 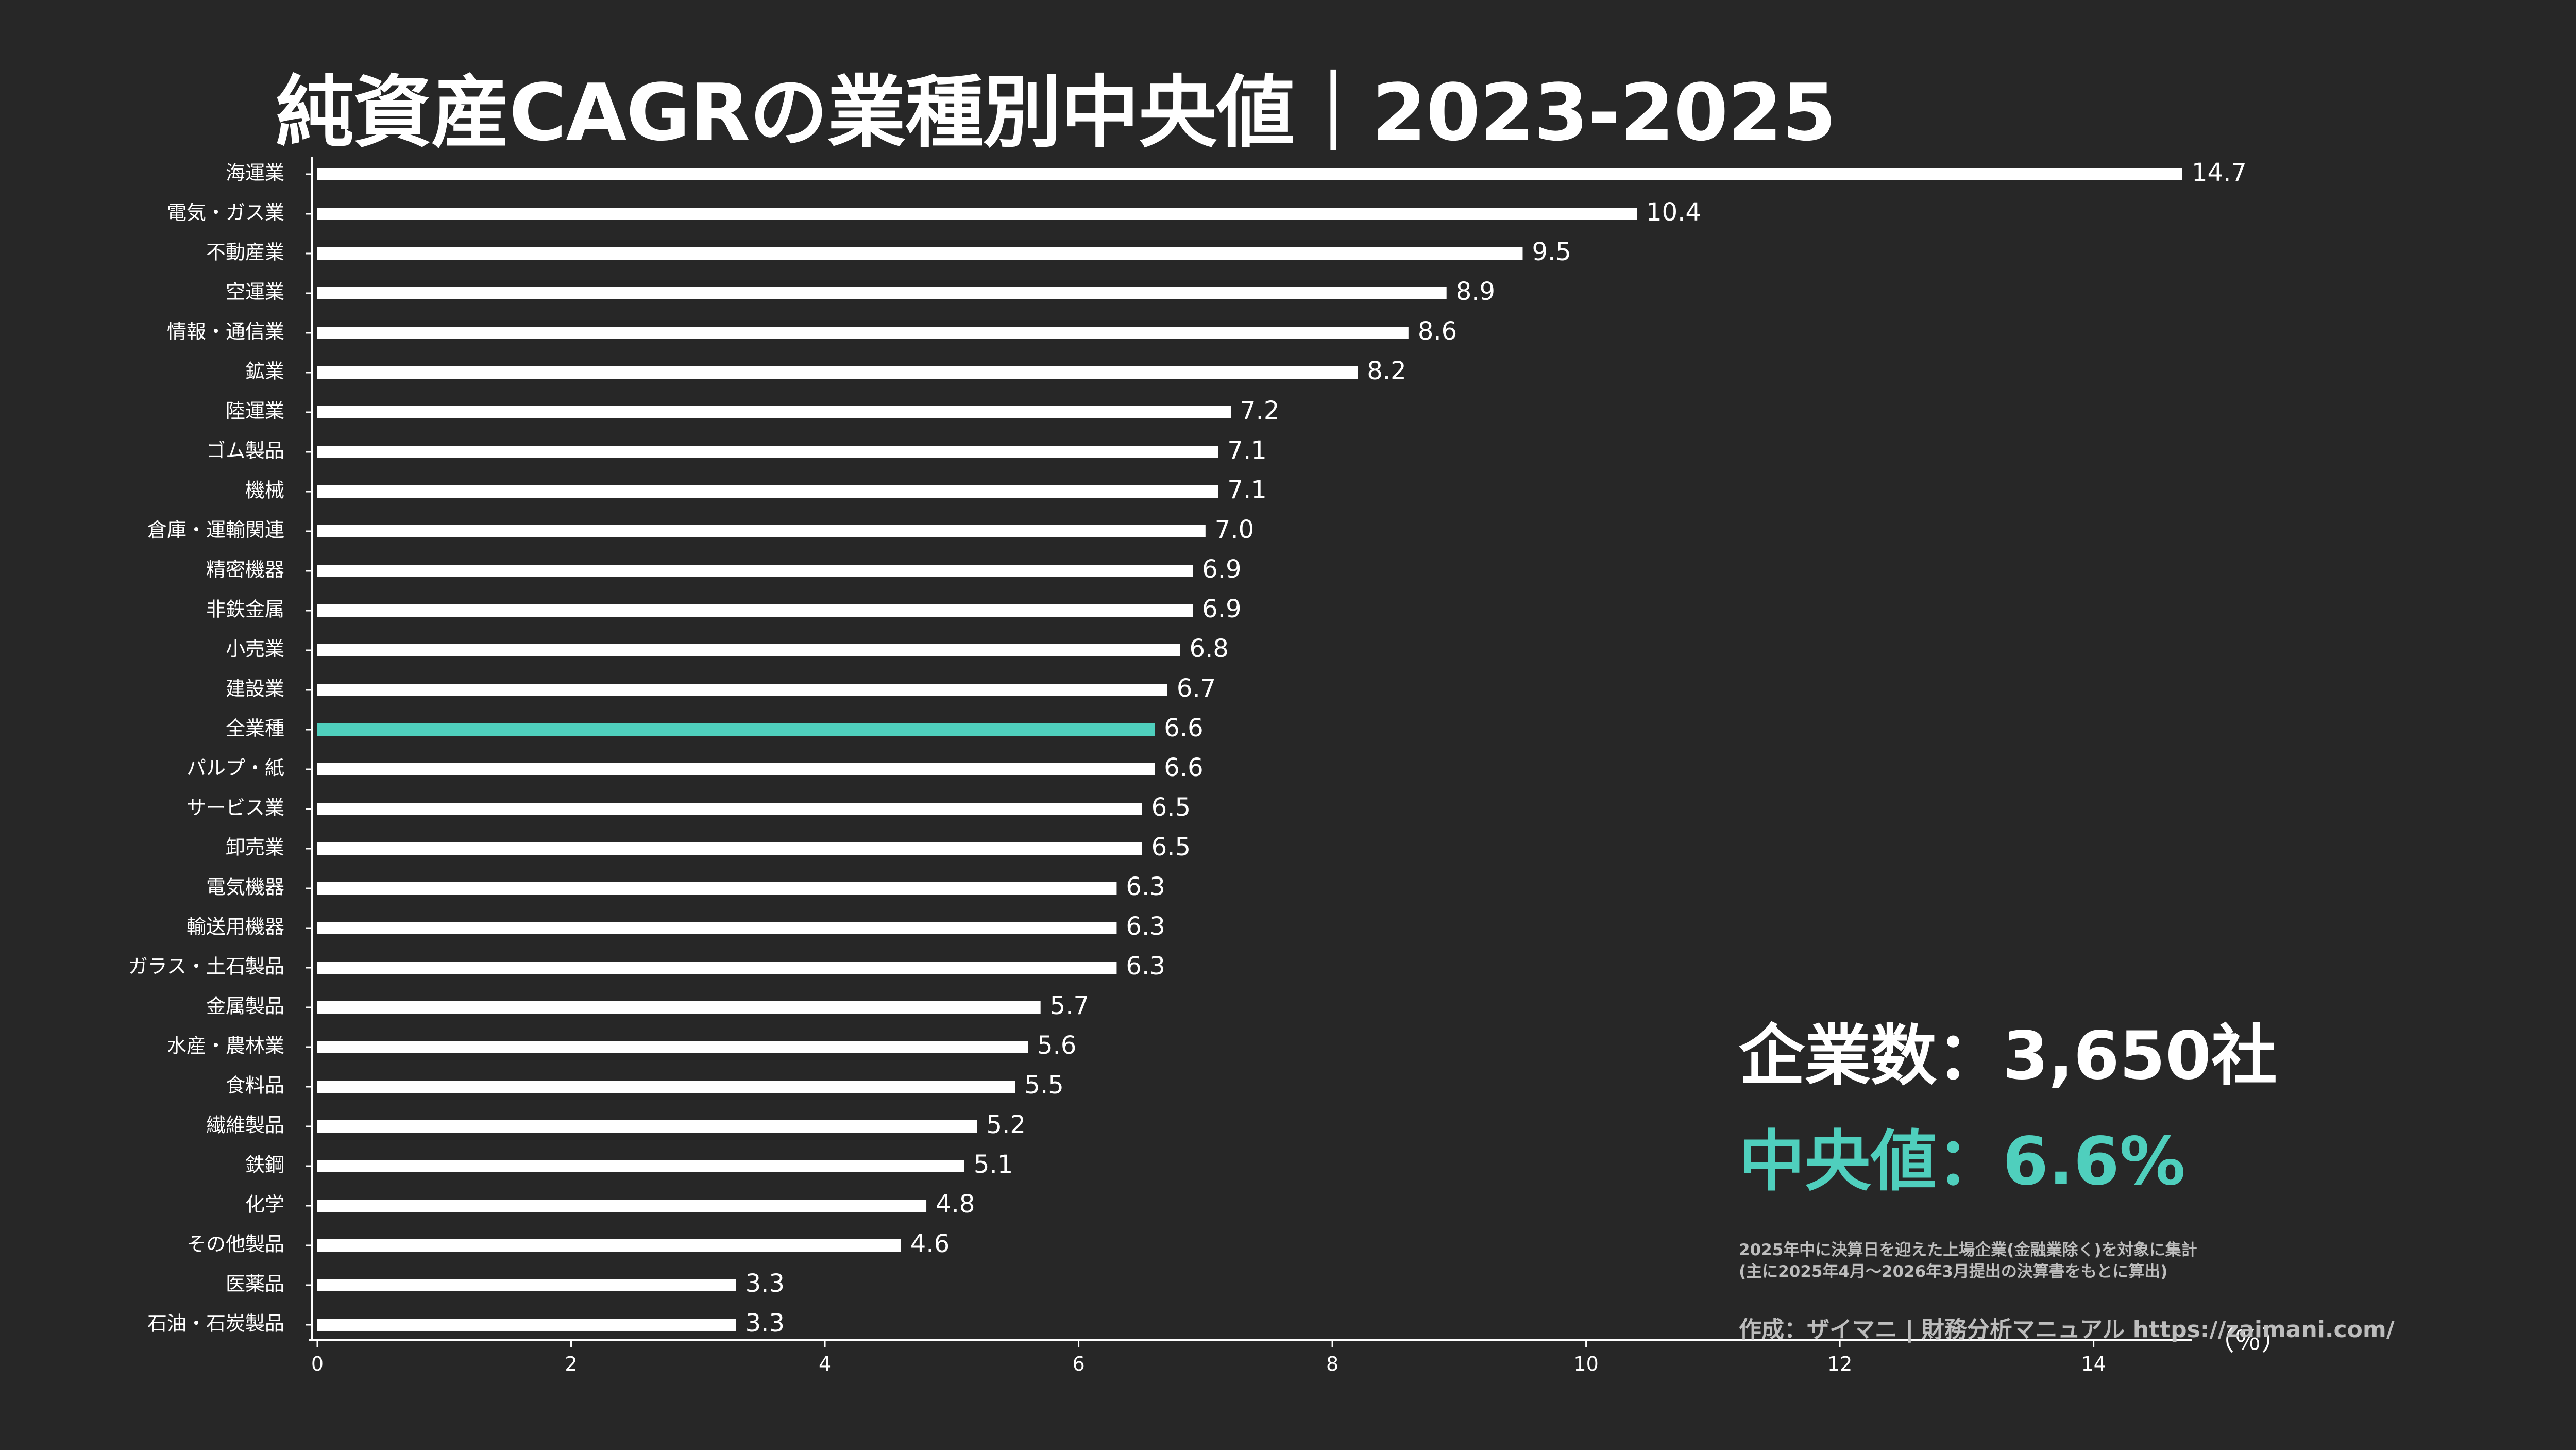 What do you see at coordinates (255, 649) in the screenshot?
I see `category-label: 小売業` at bounding box center [255, 649].